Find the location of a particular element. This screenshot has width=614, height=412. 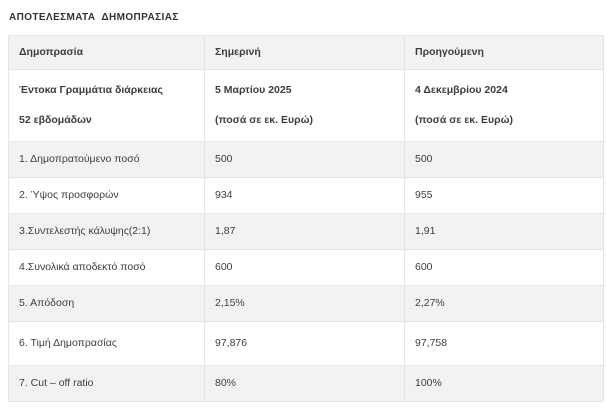

current-auction-date-cell: 5 Μαρτίου 2025 (ποσά σε εκ. Ευρώ) is located at coordinates (304, 105).